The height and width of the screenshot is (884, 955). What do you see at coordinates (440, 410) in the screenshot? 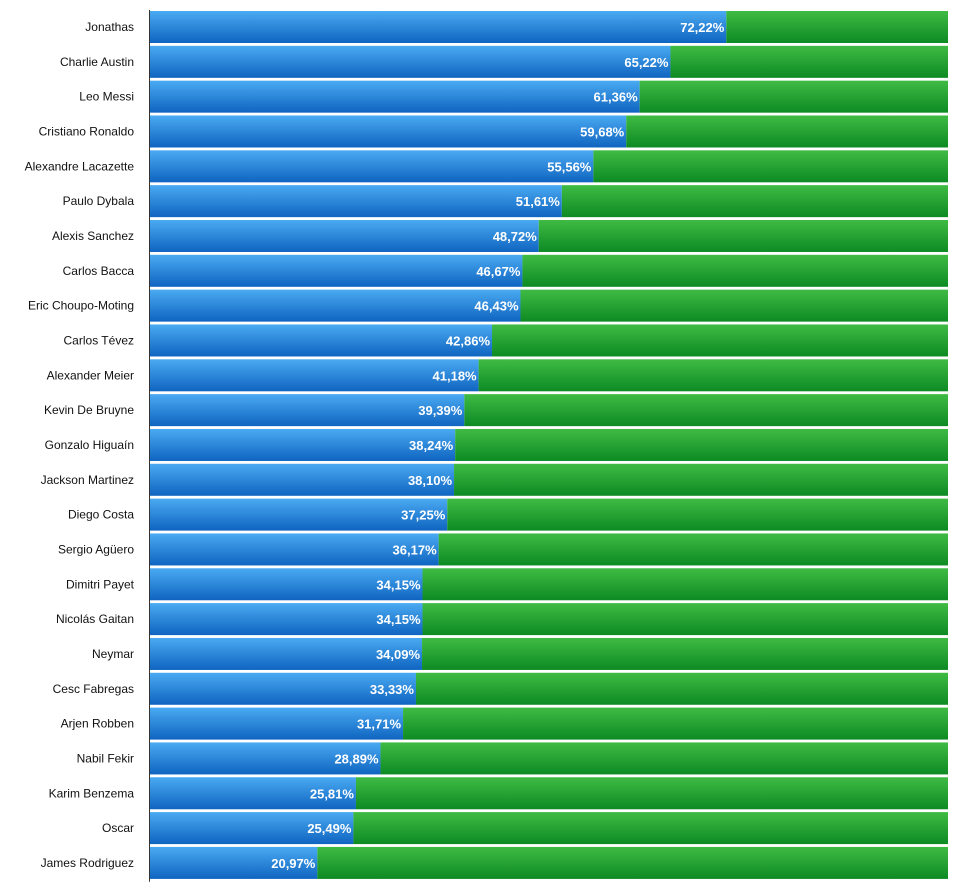
I see `value-label: 39,39%` at bounding box center [440, 410].